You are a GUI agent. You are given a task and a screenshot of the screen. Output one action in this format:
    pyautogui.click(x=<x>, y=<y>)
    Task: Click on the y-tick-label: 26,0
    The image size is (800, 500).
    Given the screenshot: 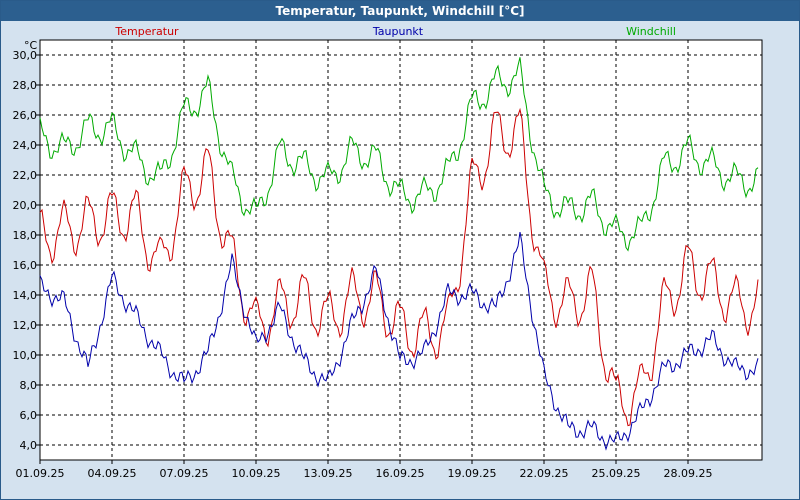 What is the action you would take?
    pyautogui.click(x=25, y=115)
    